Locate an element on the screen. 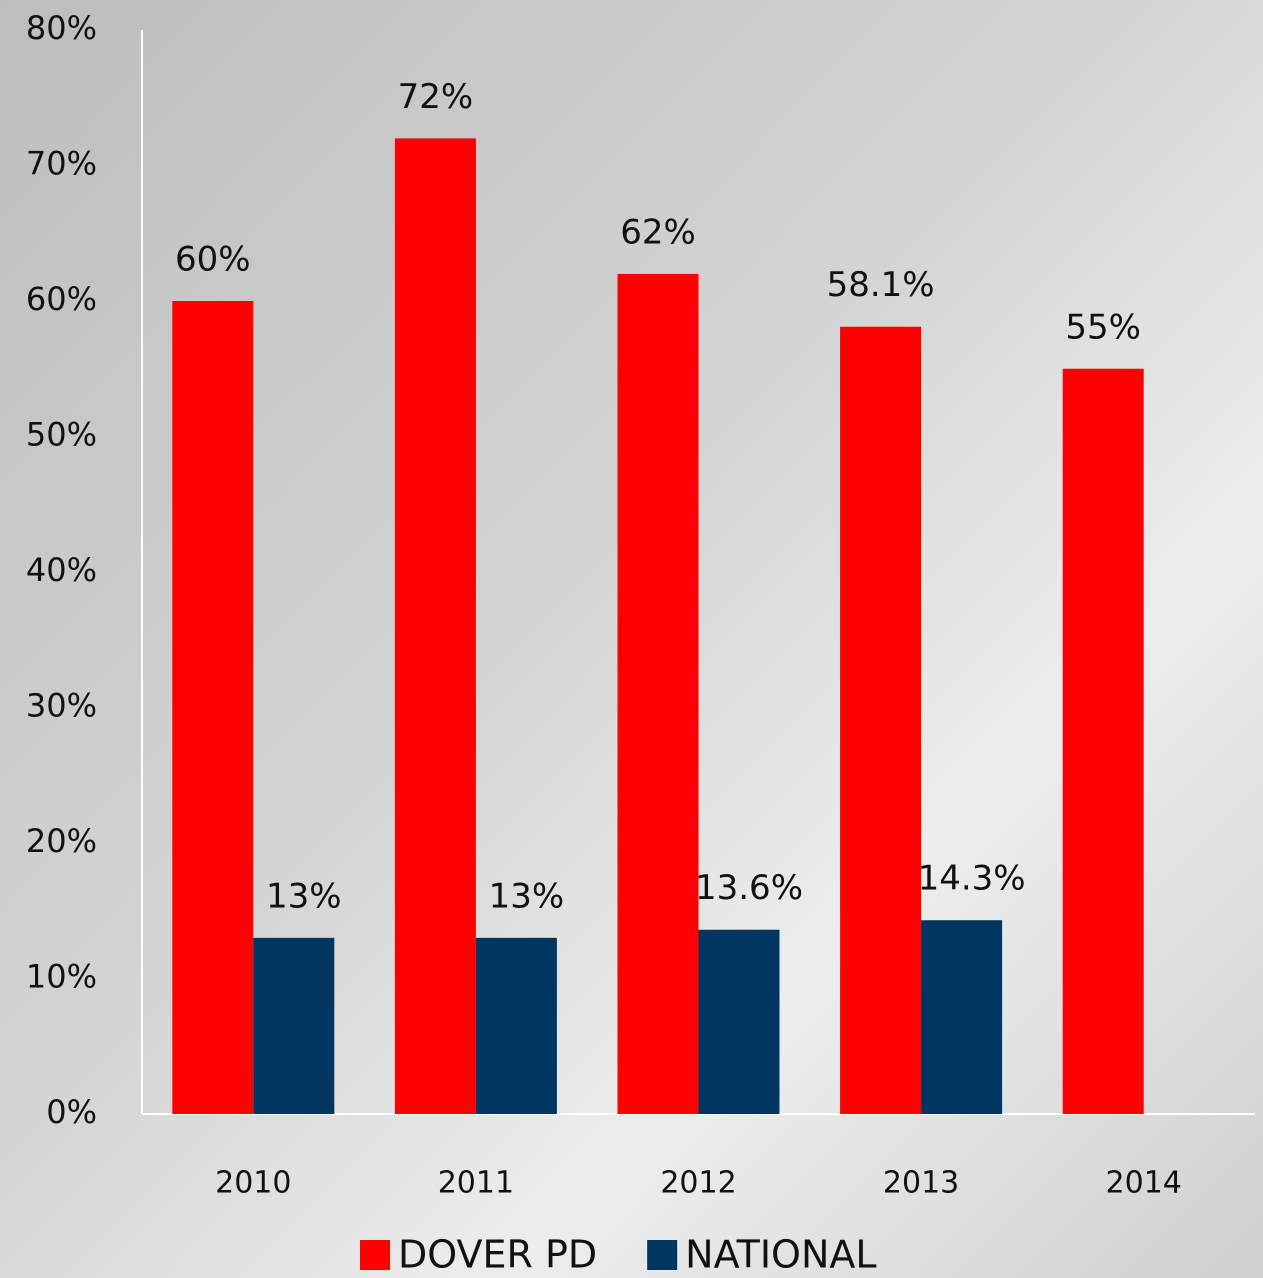 Image resolution: width=1263 pixels, height=1278 pixels. x-tick-label: 2011 is located at coordinates (476, 1183).